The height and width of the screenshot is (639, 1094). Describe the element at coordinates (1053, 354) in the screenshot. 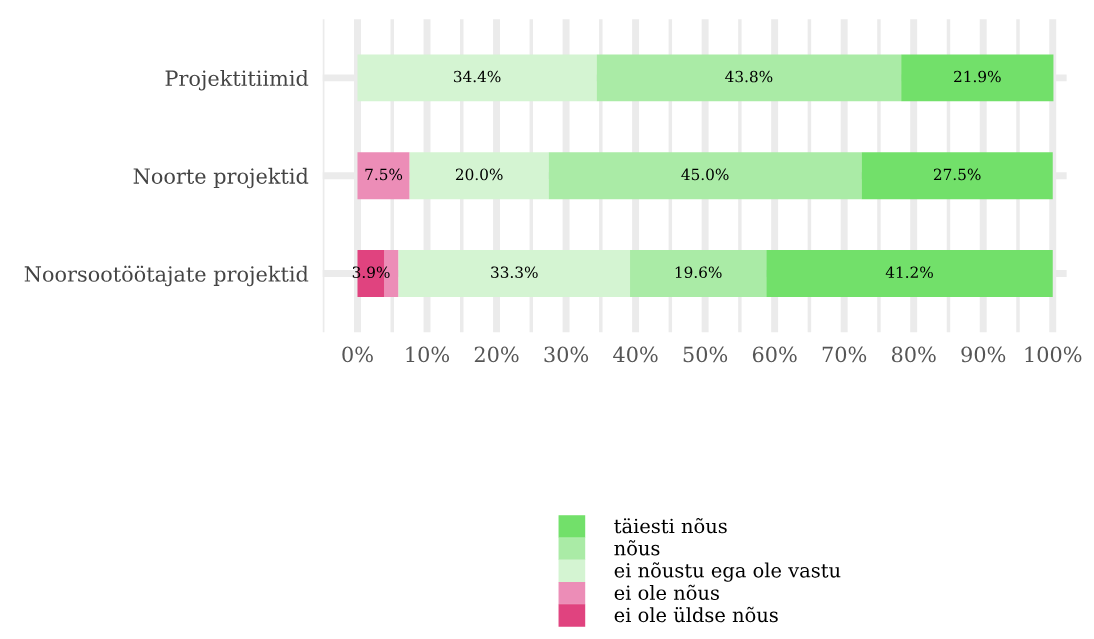

I see `x-tick-label: 100%` at that location.